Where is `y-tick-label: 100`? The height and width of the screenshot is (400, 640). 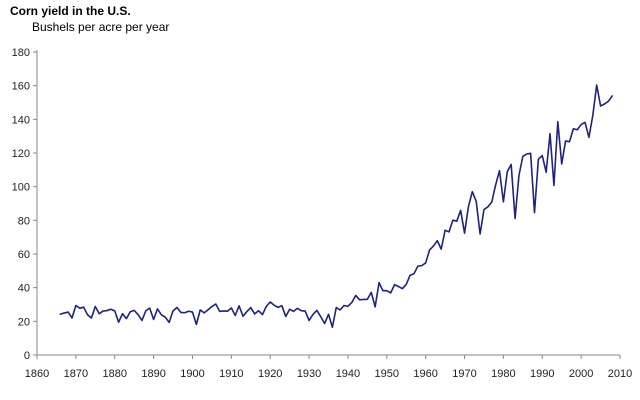
y-tick-label: 100 is located at coordinates (21, 188).